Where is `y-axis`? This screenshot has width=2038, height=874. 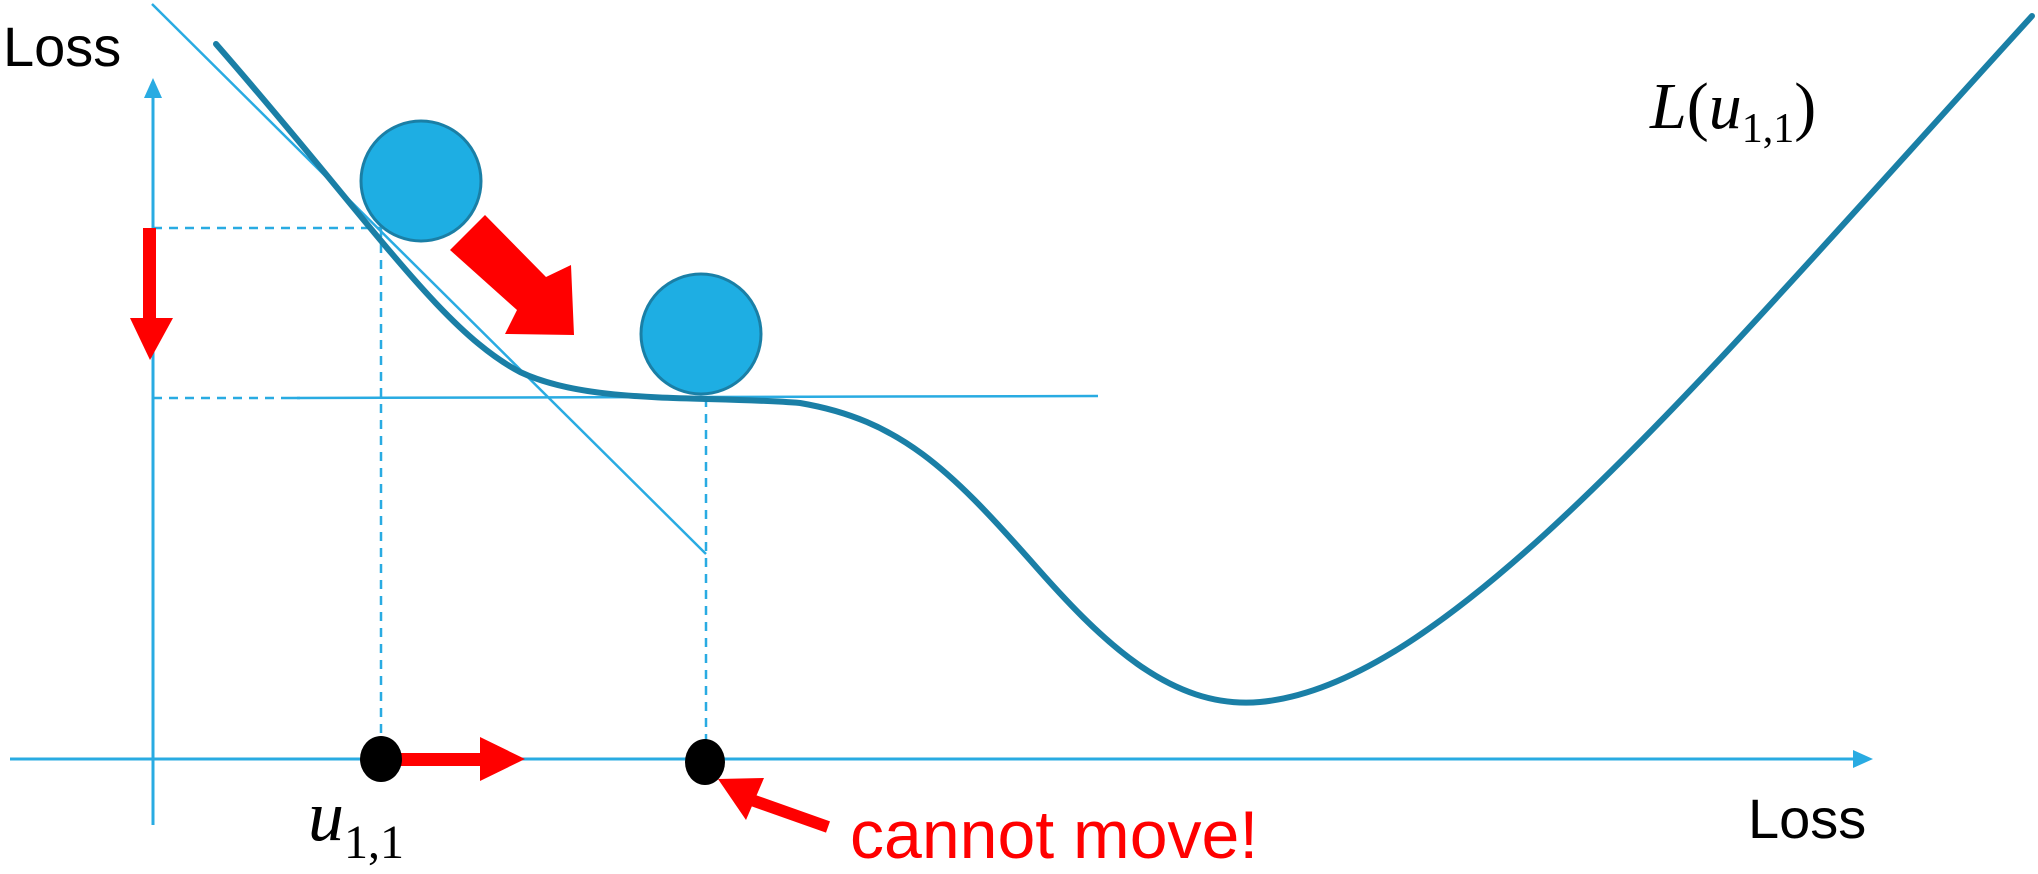
y-axis is located at coordinates (153, 451).